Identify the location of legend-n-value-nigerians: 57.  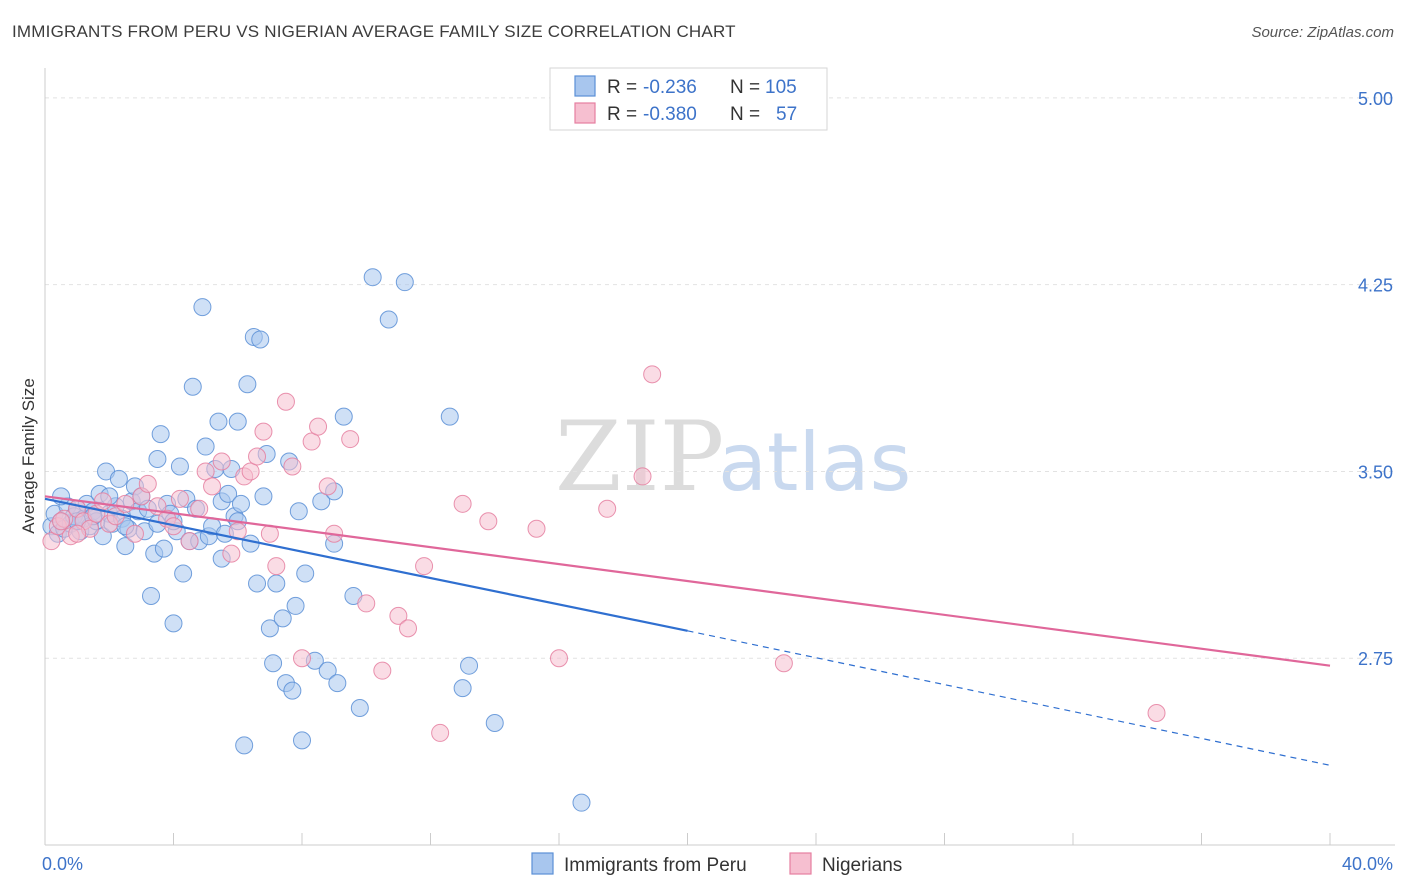
(786, 114).